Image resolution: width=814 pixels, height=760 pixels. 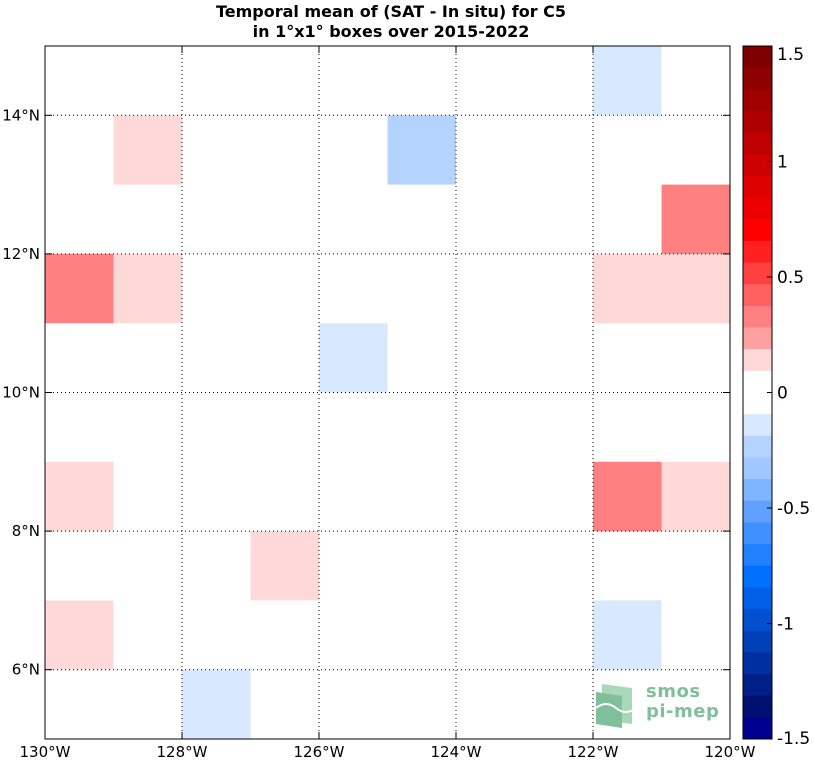 What do you see at coordinates (782, 394) in the screenshot?
I see `colorbar-tick-label: 0` at bounding box center [782, 394].